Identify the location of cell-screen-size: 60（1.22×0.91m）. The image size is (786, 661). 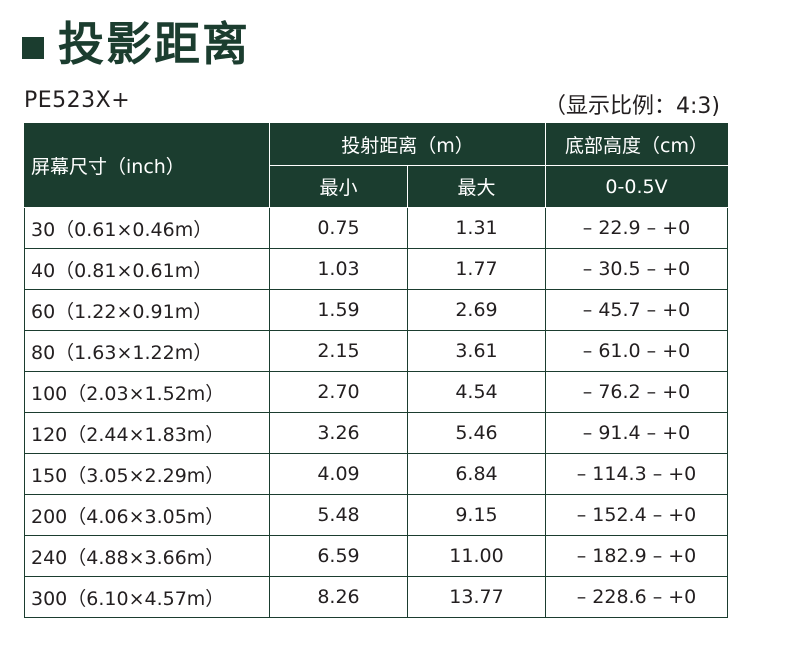
(147, 310).